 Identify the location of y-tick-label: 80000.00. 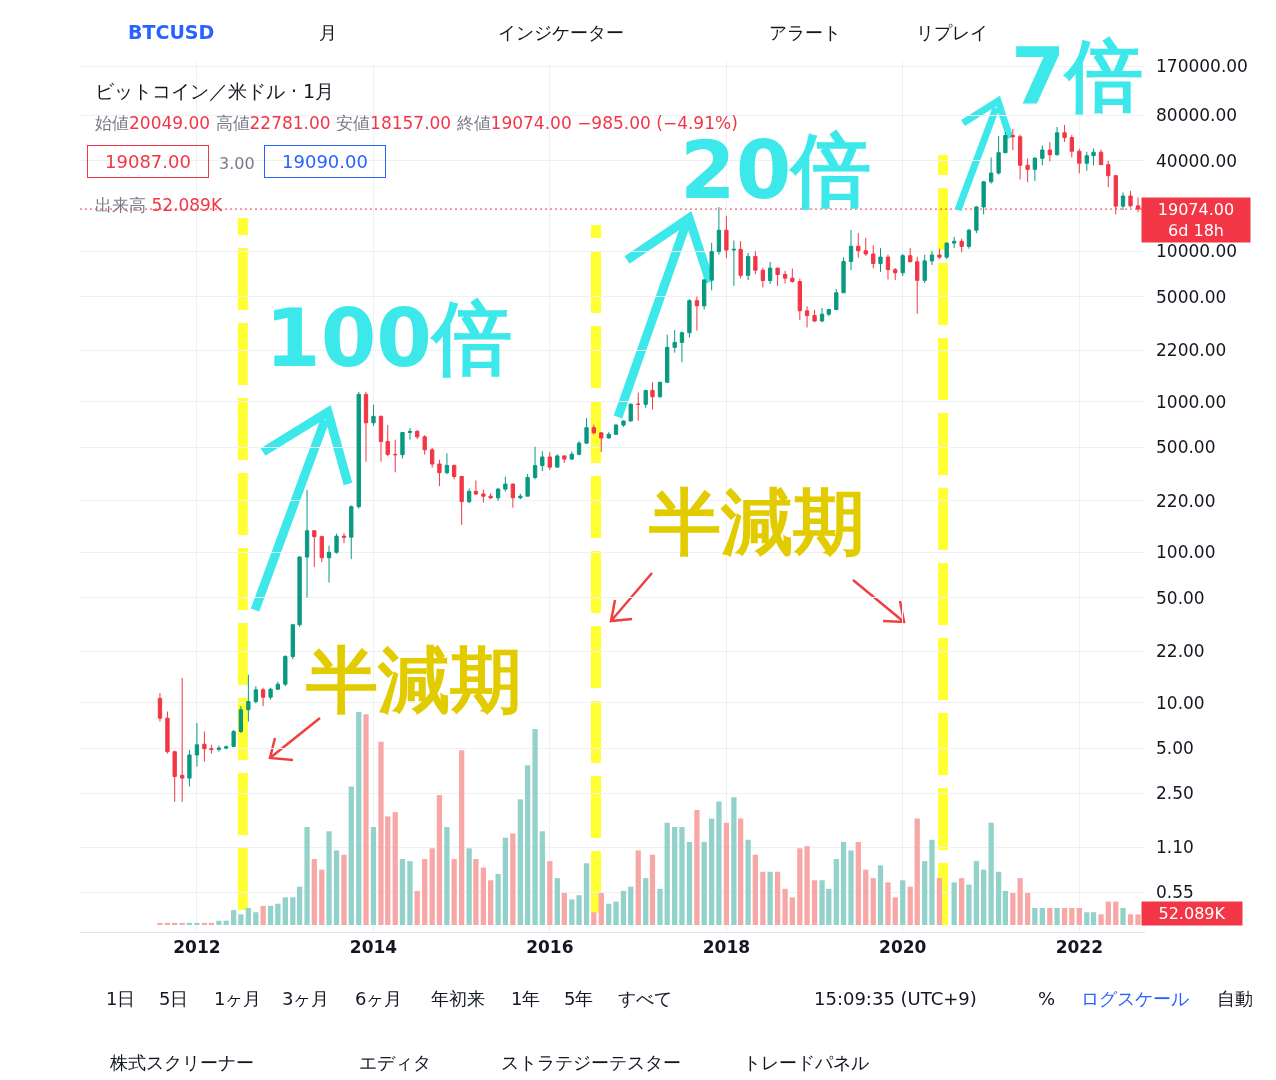
(1197, 115).